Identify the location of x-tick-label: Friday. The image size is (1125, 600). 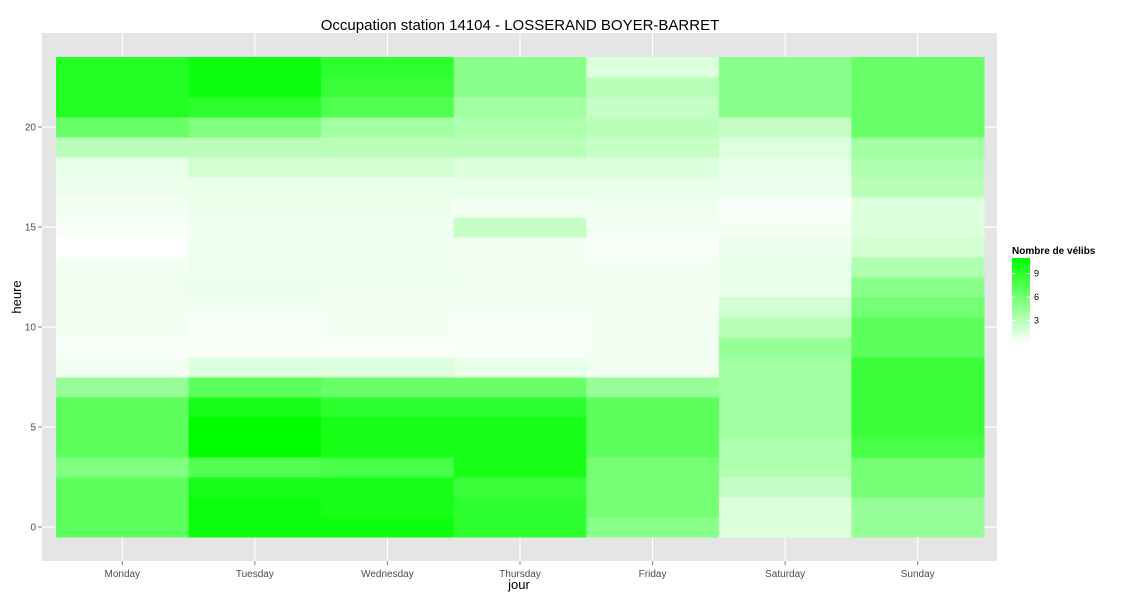
(653, 574).